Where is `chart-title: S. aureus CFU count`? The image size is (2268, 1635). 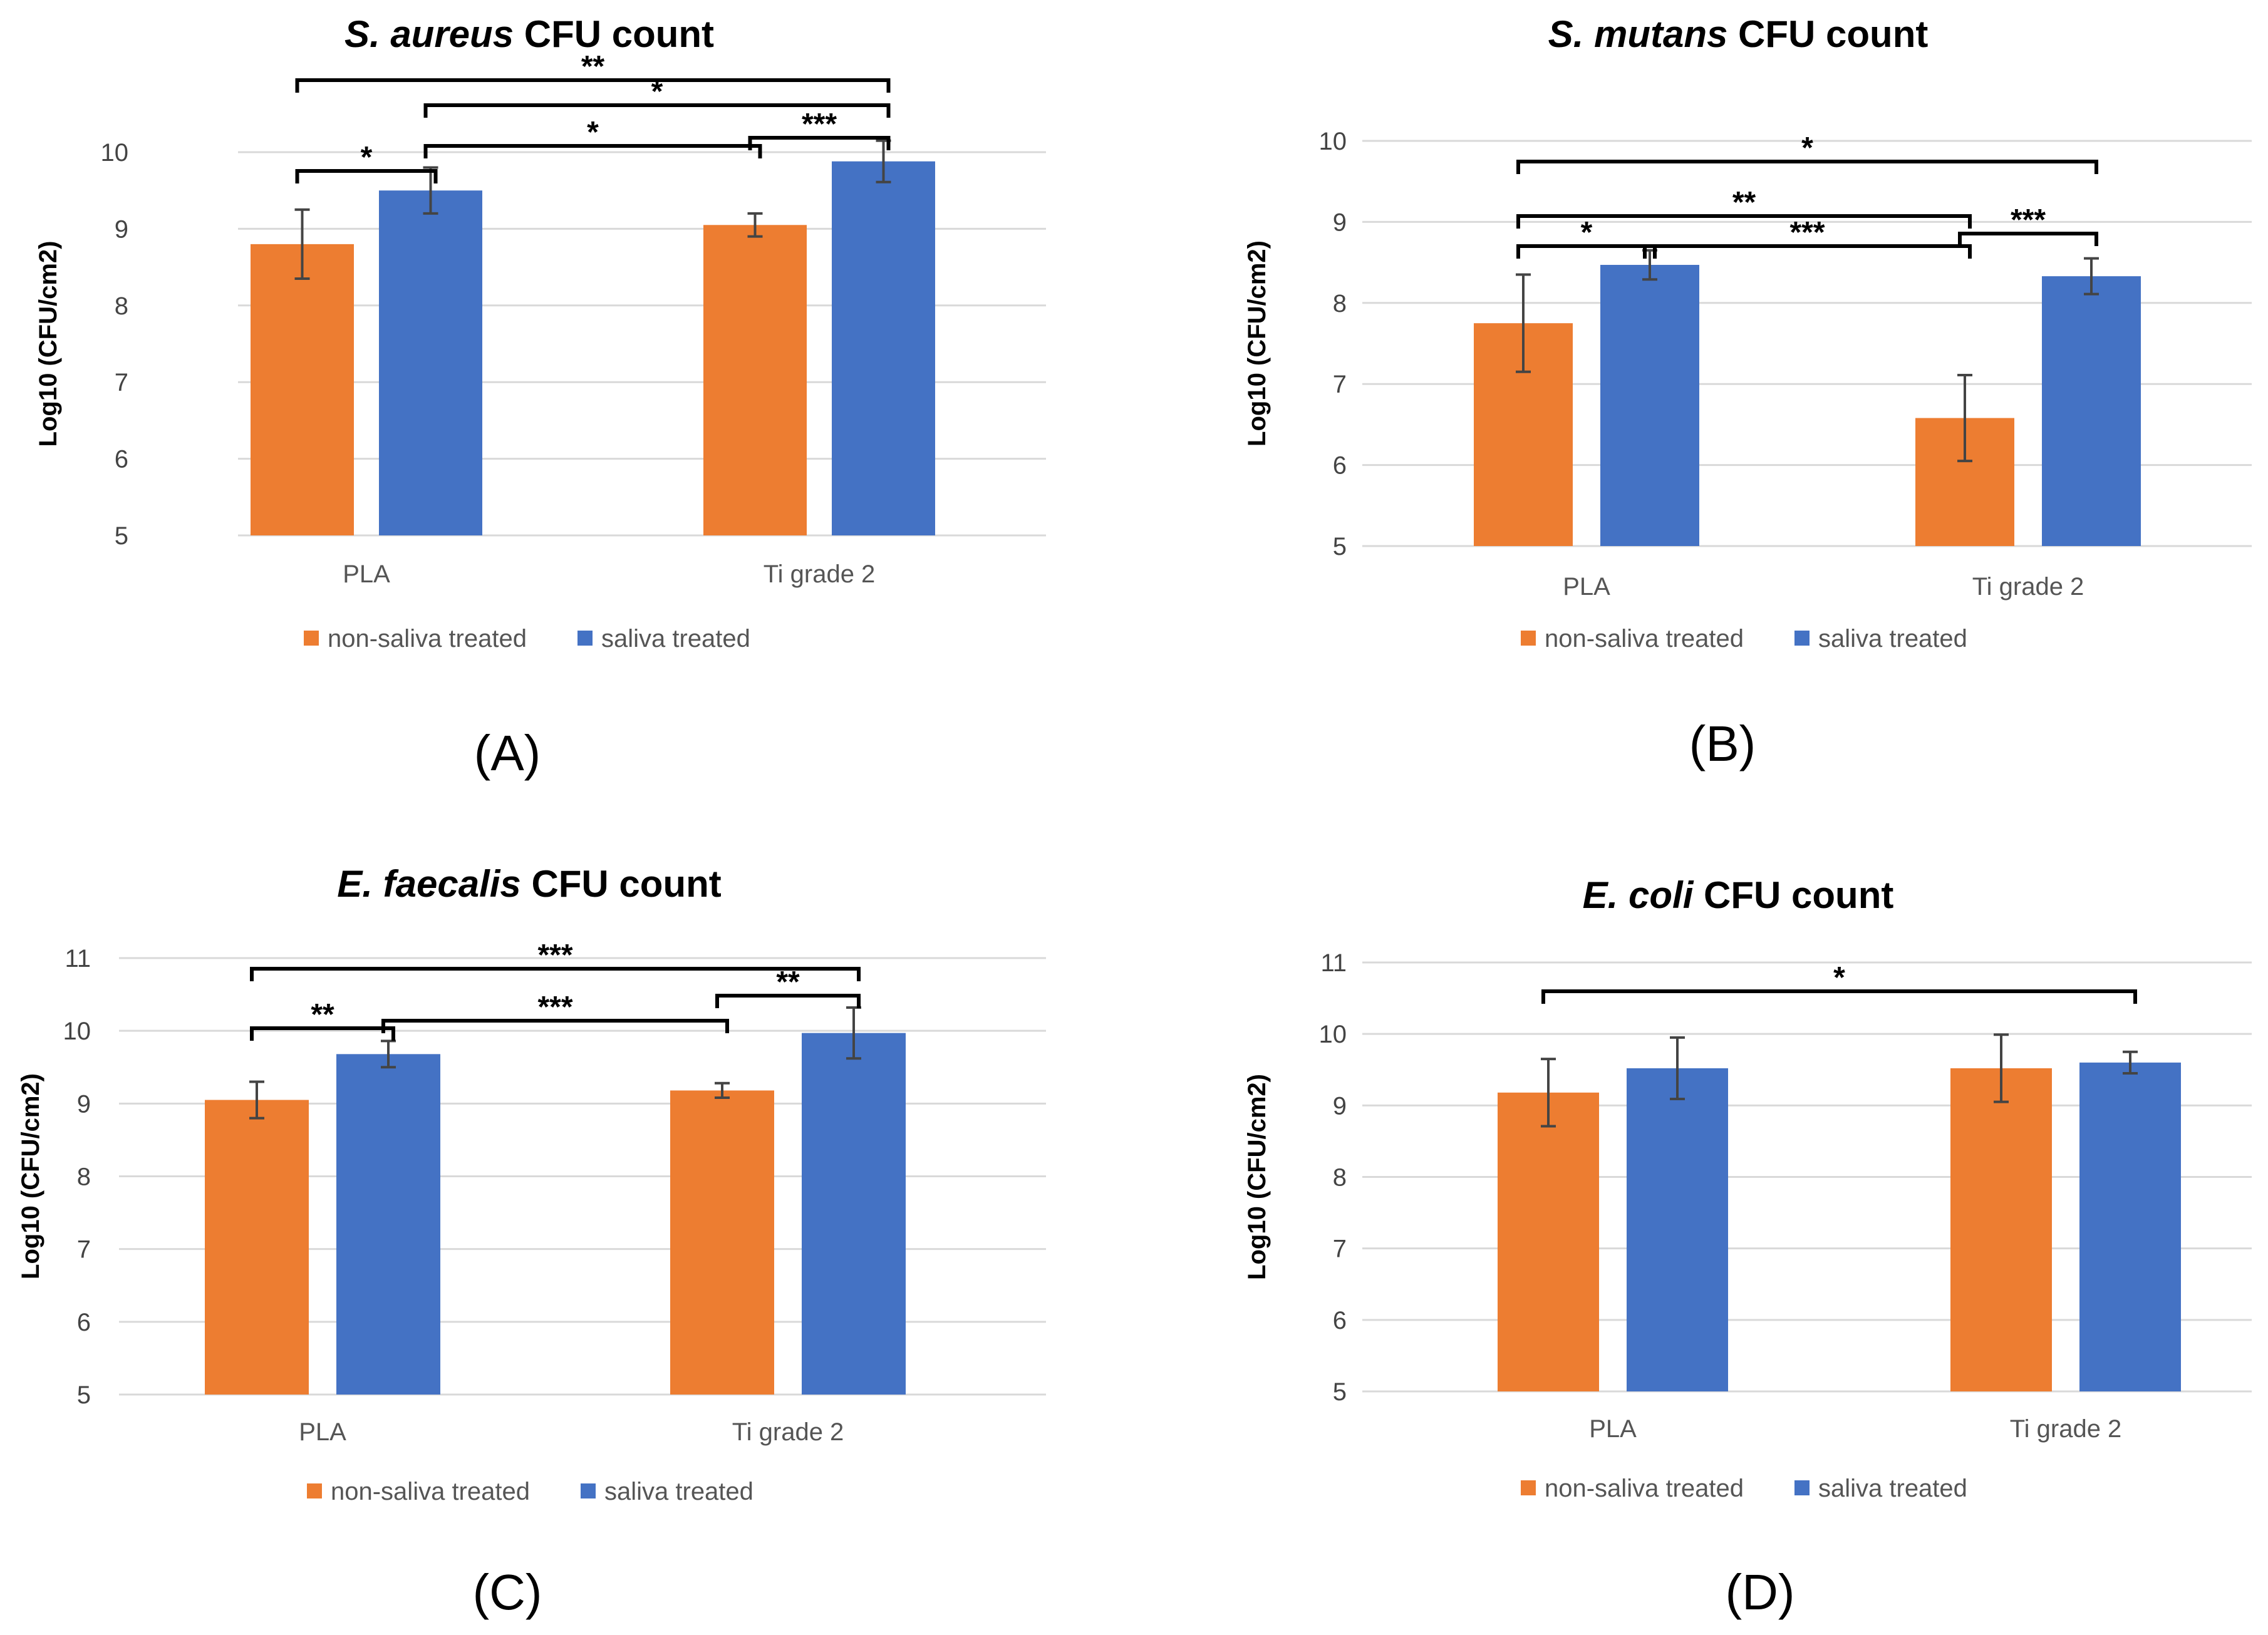 chart-title: S. aureus CFU count is located at coordinates (529, 34).